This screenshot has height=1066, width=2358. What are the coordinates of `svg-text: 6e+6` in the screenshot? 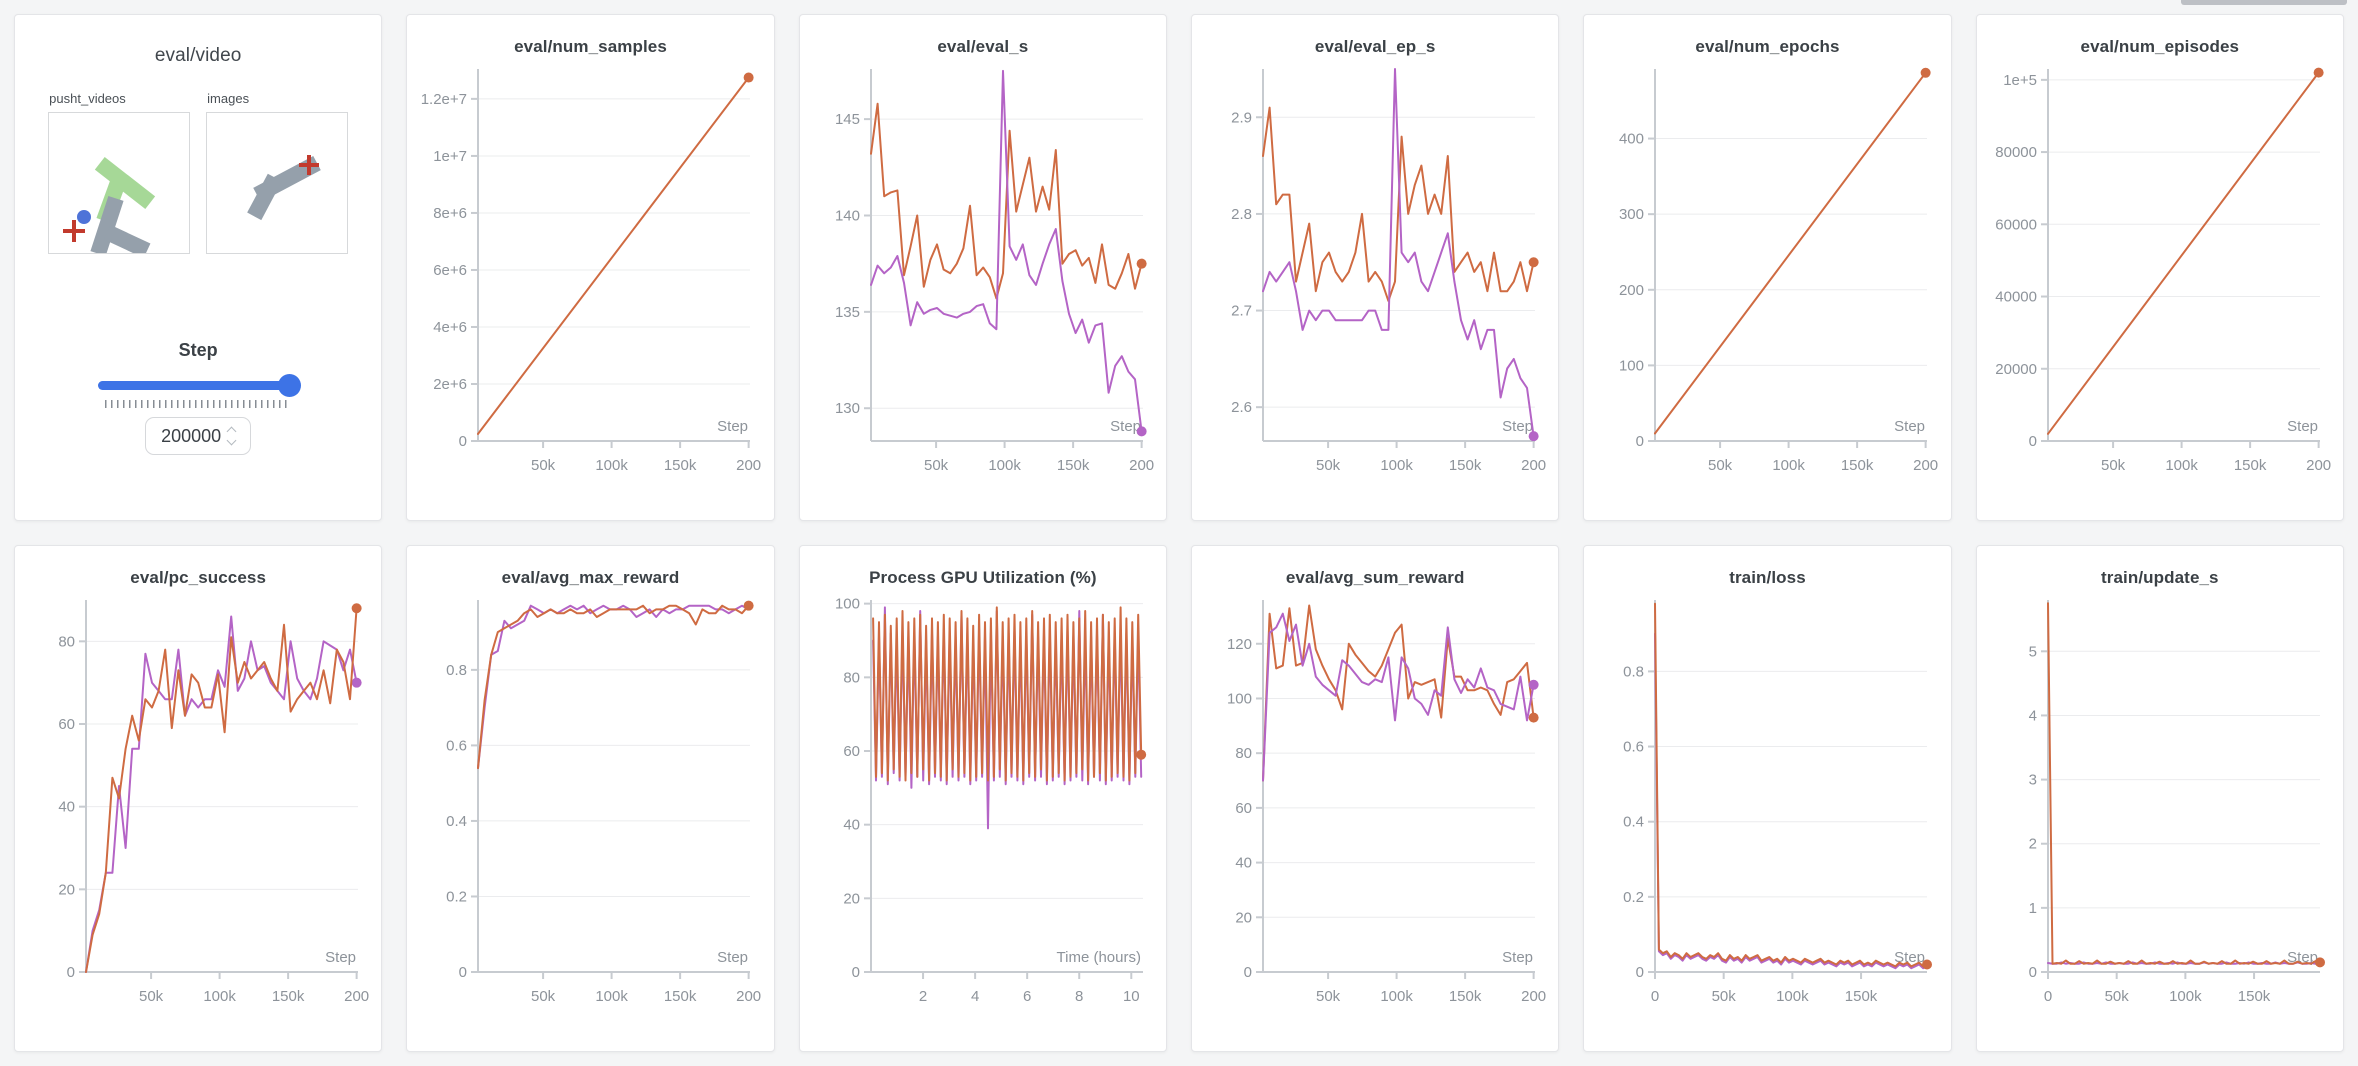 It's located at (451, 270).